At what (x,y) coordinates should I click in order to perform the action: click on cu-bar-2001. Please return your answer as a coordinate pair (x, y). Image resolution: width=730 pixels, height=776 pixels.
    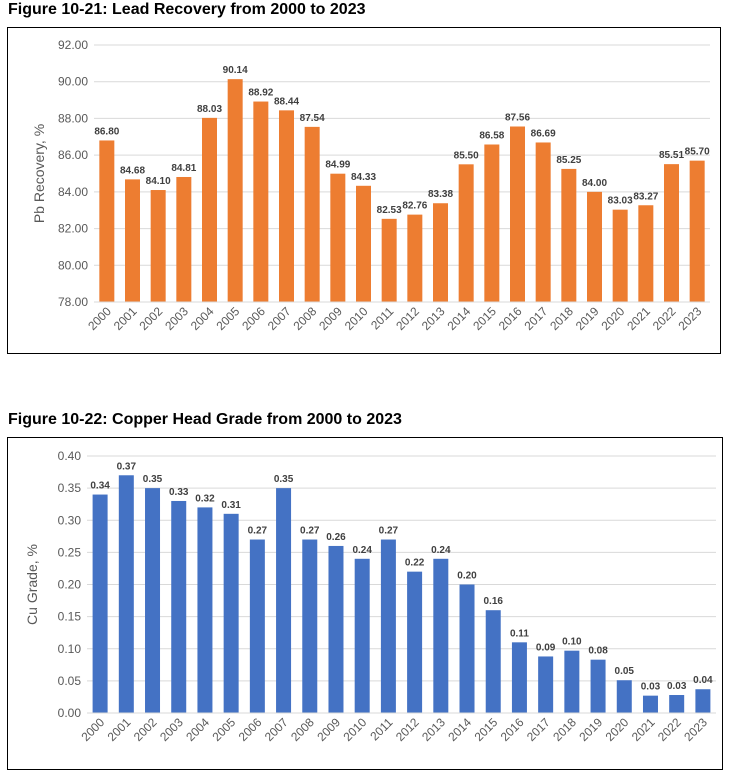
    Looking at the image, I should click on (126, 594).